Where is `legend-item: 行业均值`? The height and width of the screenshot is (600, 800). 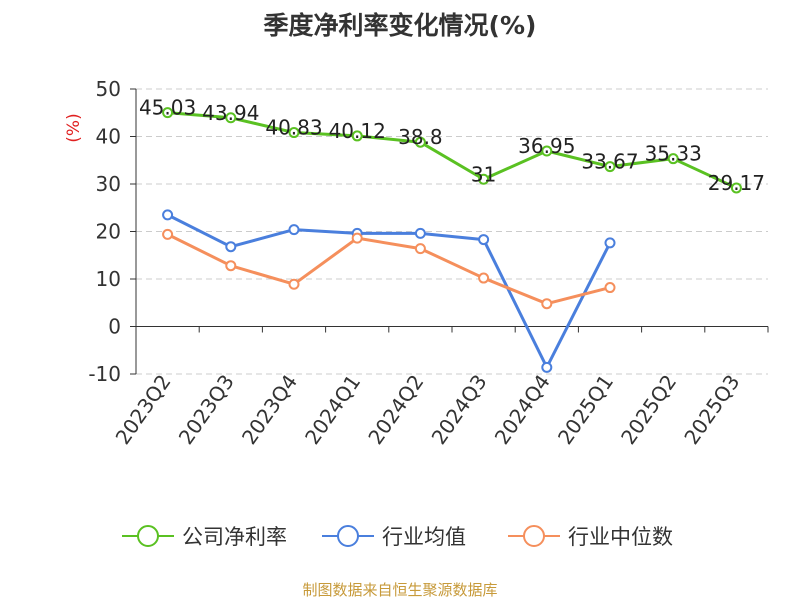
legend-item: 行业均值 is located at coordinates (394, 536).